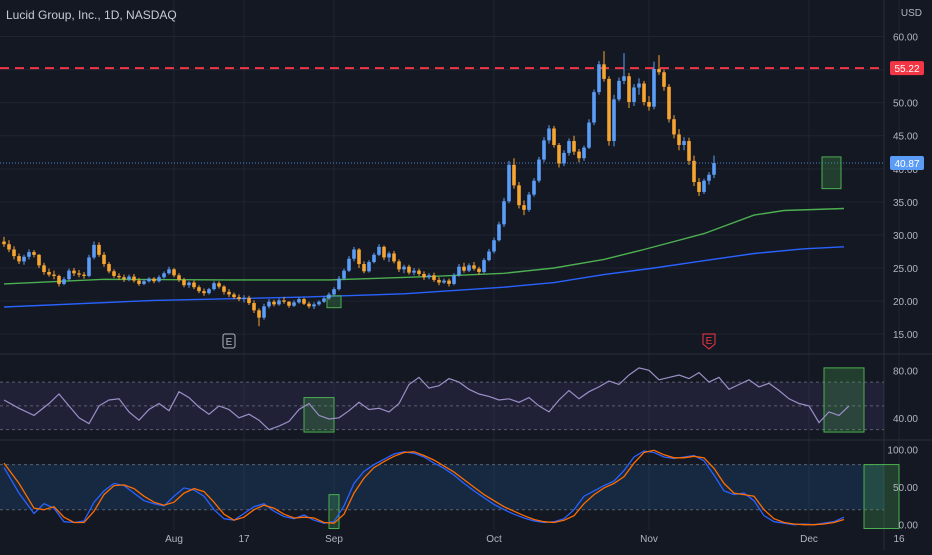 The height and width of the screenshot is (555, 932). I want to click on rsi-tick-label: 40.00, so click(905, 419).